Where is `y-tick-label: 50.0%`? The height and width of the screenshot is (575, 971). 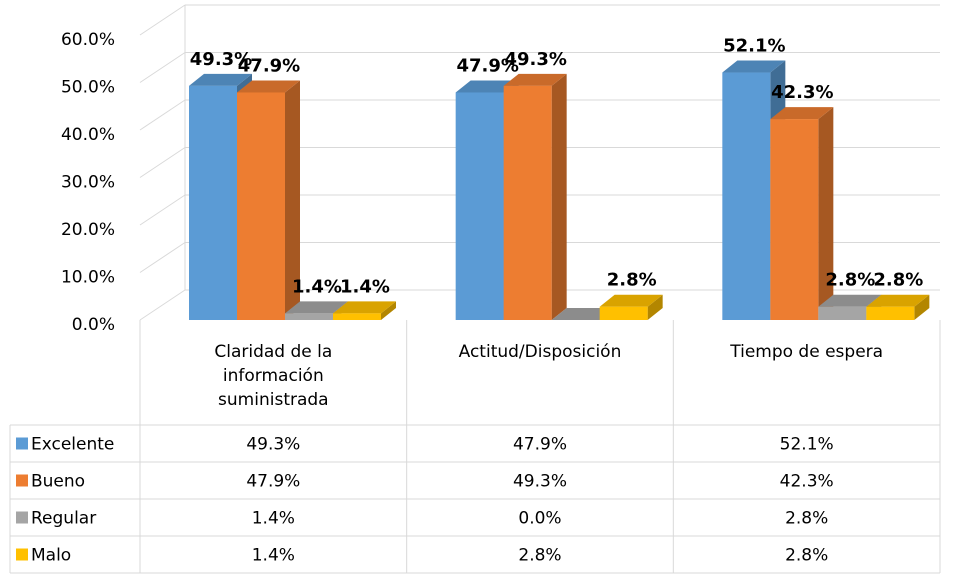
y-tick-label: 50.0% is located at coordinates (88, 88).